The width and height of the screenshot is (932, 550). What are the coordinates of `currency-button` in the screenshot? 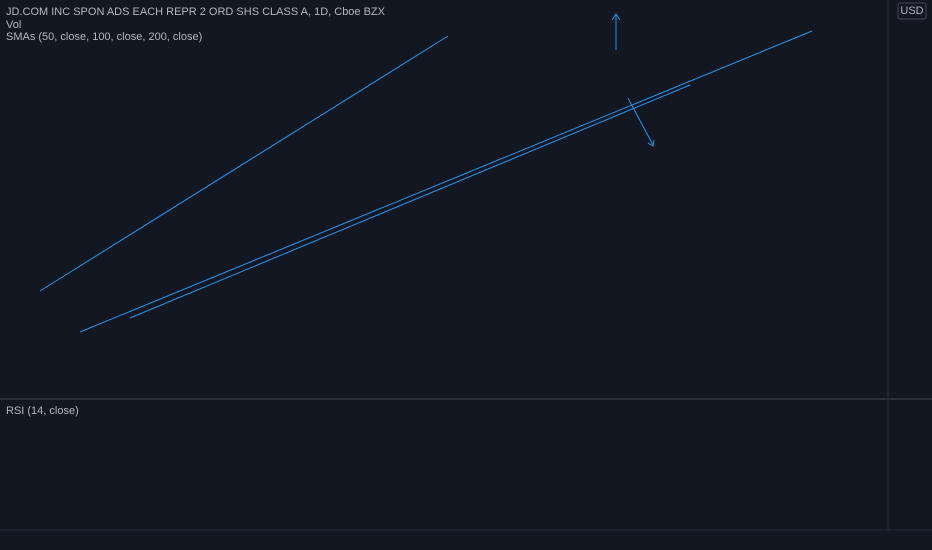 It's located at (912, 11).